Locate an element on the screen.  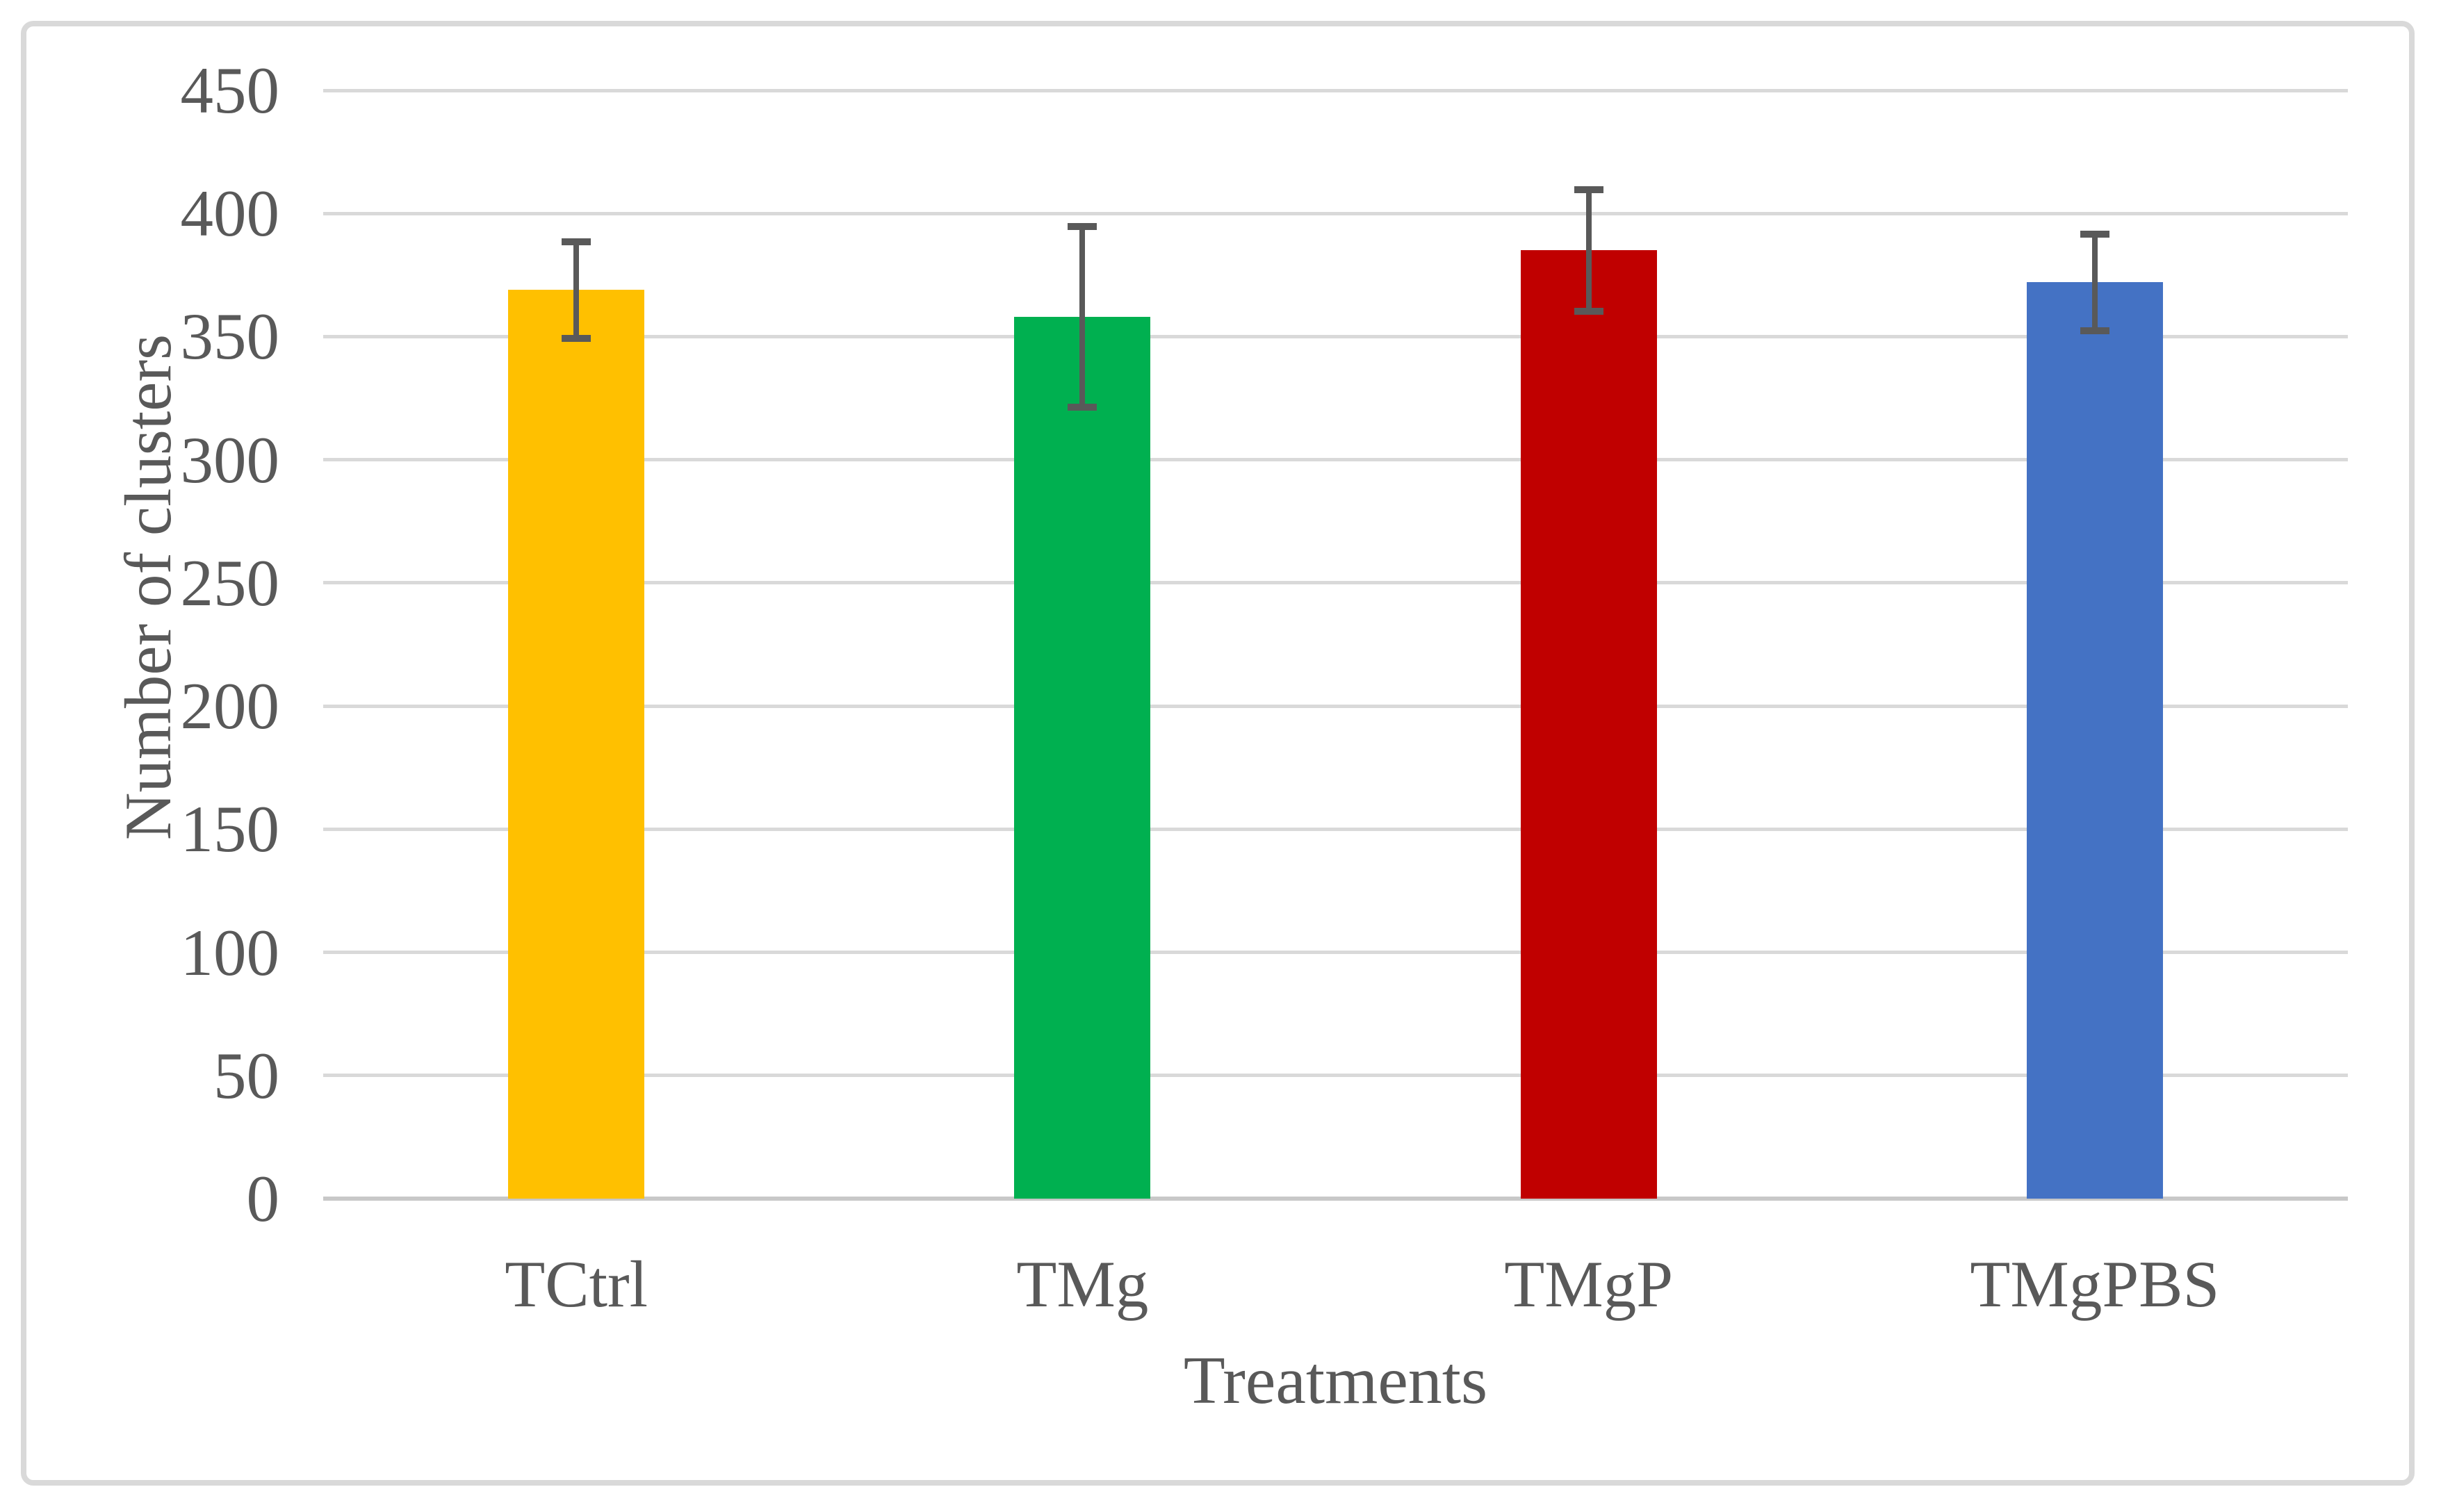
x-axis-line is located at coordinates (1335, 1199).